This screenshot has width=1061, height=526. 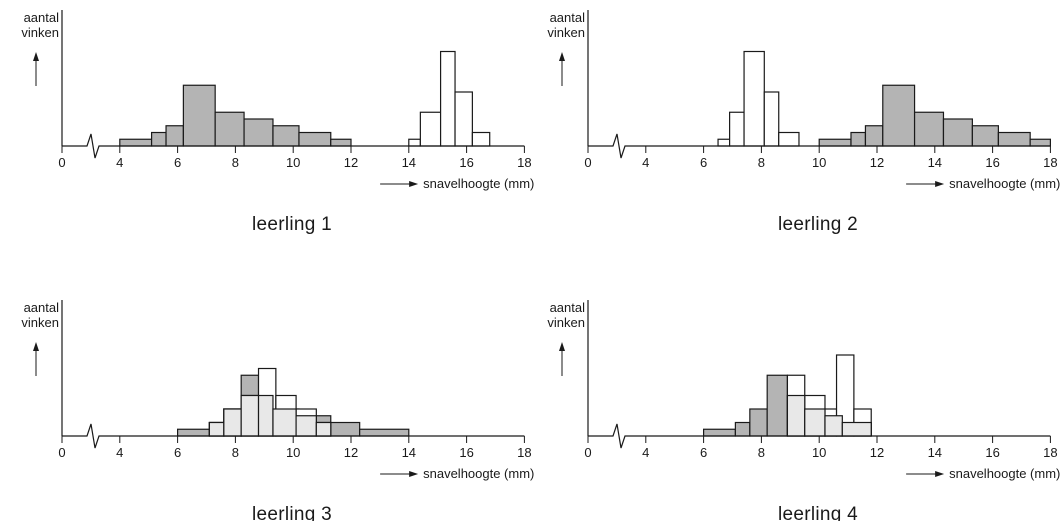 I want to click on panel-caption: leerling 2, so click(x=818, y=224).